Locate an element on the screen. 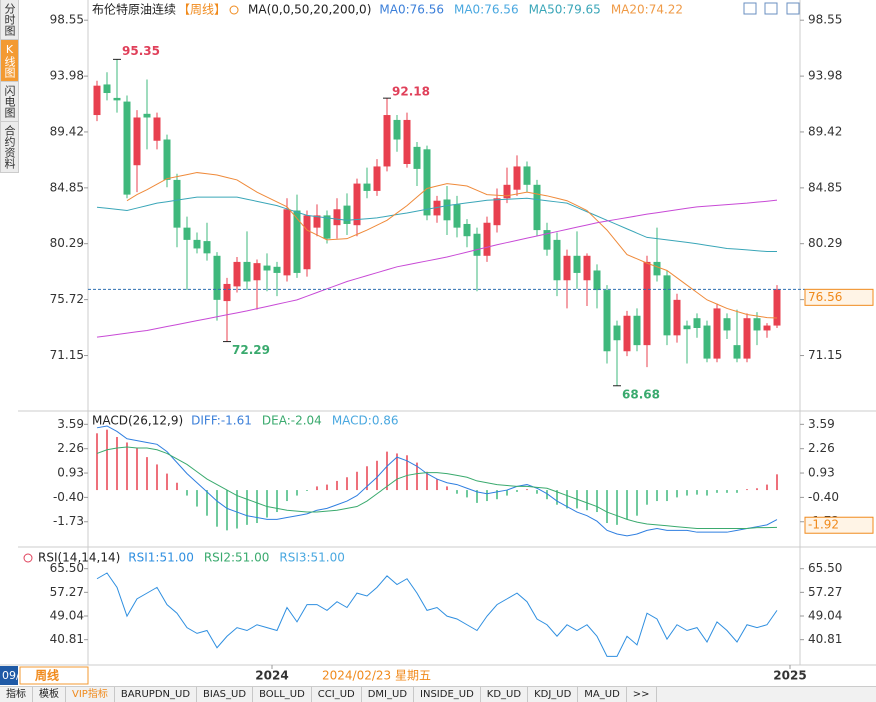 This screenshot has width=876, height=702. bottom-tab: INSIDE_UD is located at coordinates (447, 694).